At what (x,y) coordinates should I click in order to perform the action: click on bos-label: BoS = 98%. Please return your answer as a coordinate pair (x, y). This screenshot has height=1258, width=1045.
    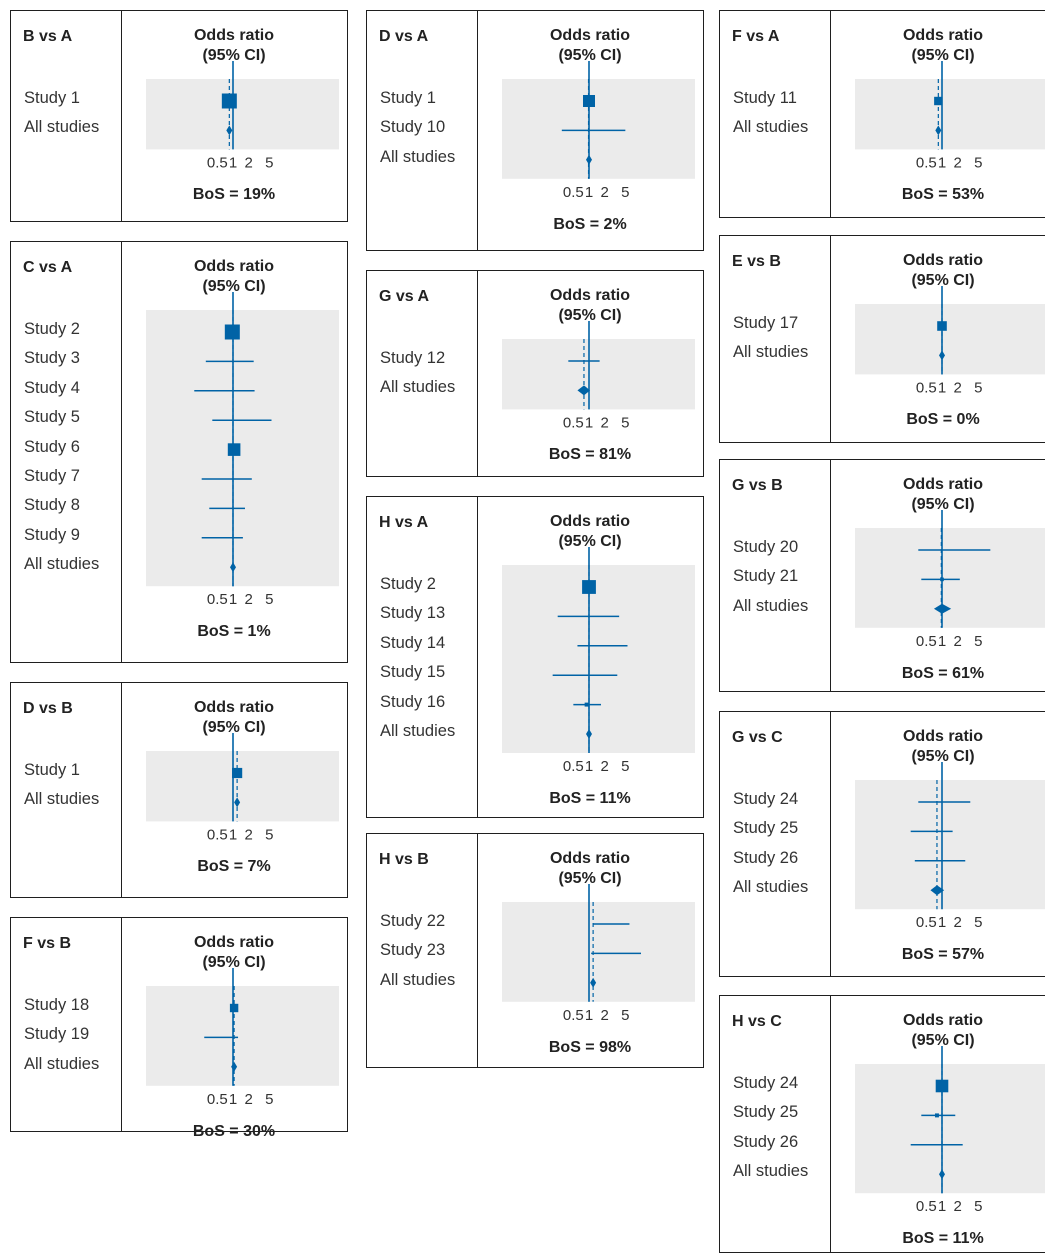
    Looking at the image, I should click on (590, 1047).